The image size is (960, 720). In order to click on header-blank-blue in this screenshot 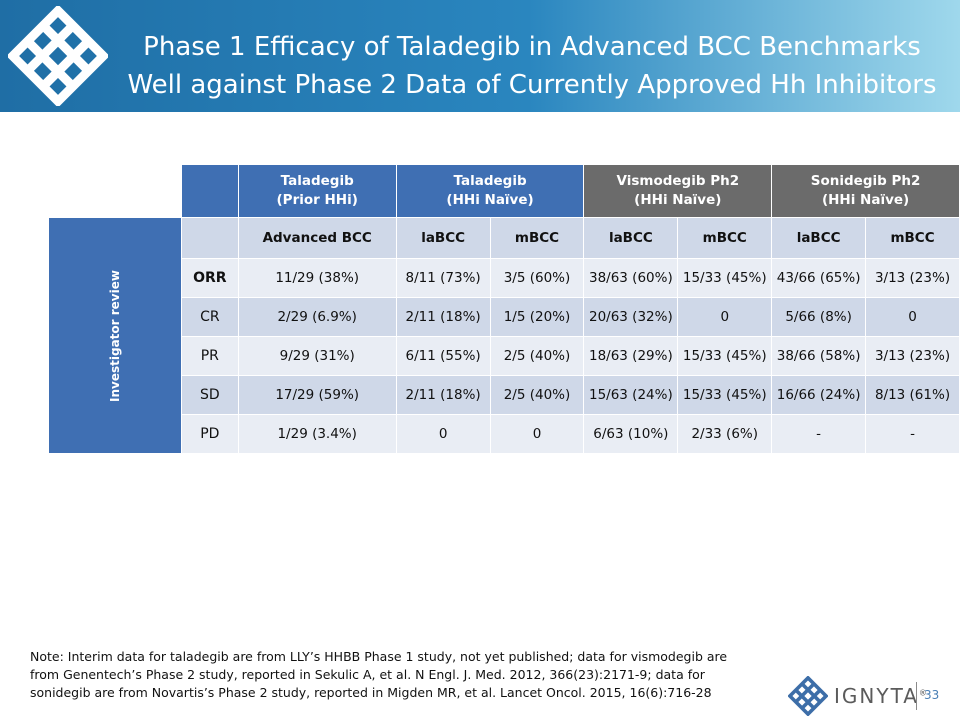, I will do `click(209, 191)`.